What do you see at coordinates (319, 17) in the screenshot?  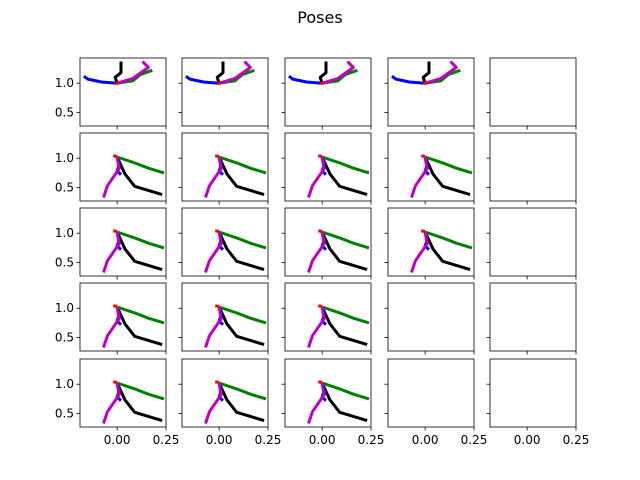 I see `figure-title: Poses` at bounding box center [319, 17].